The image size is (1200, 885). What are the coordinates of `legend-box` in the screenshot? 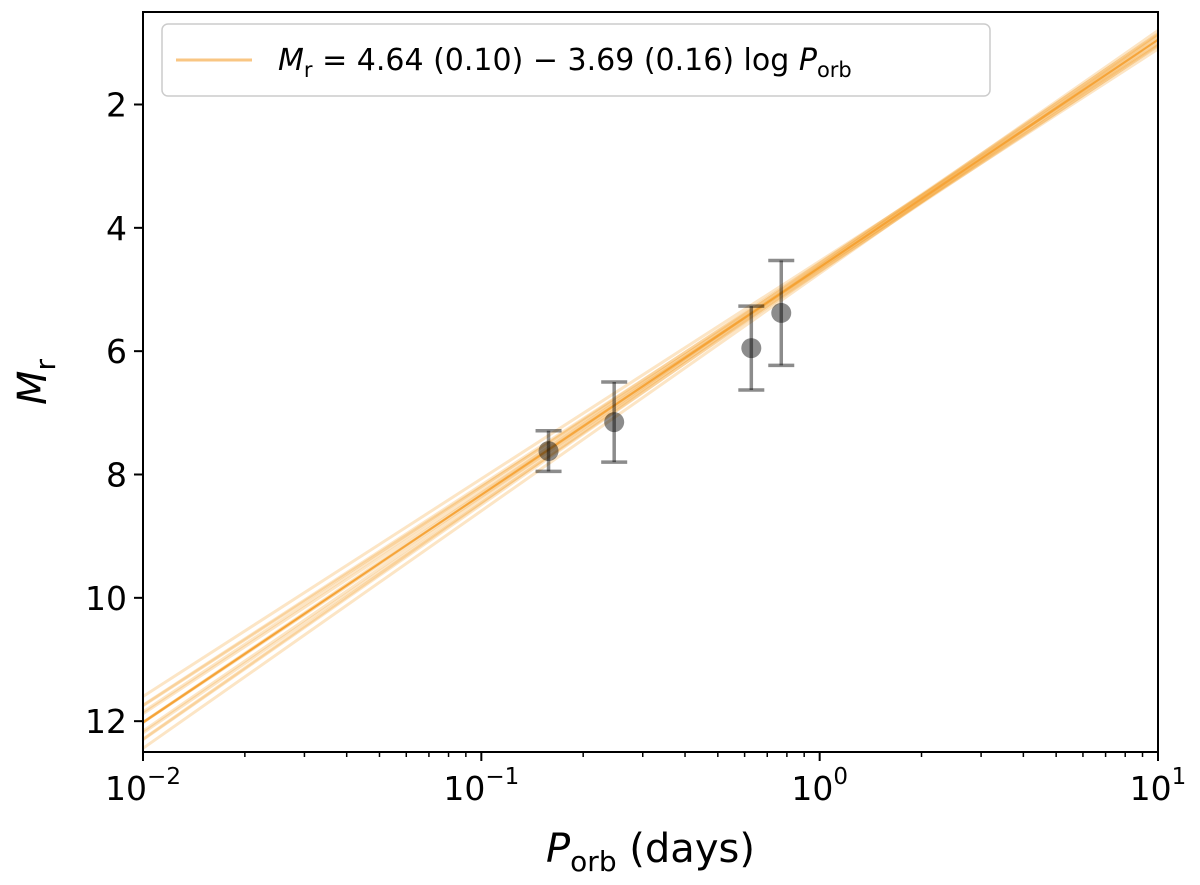 It's located at (576, 60).